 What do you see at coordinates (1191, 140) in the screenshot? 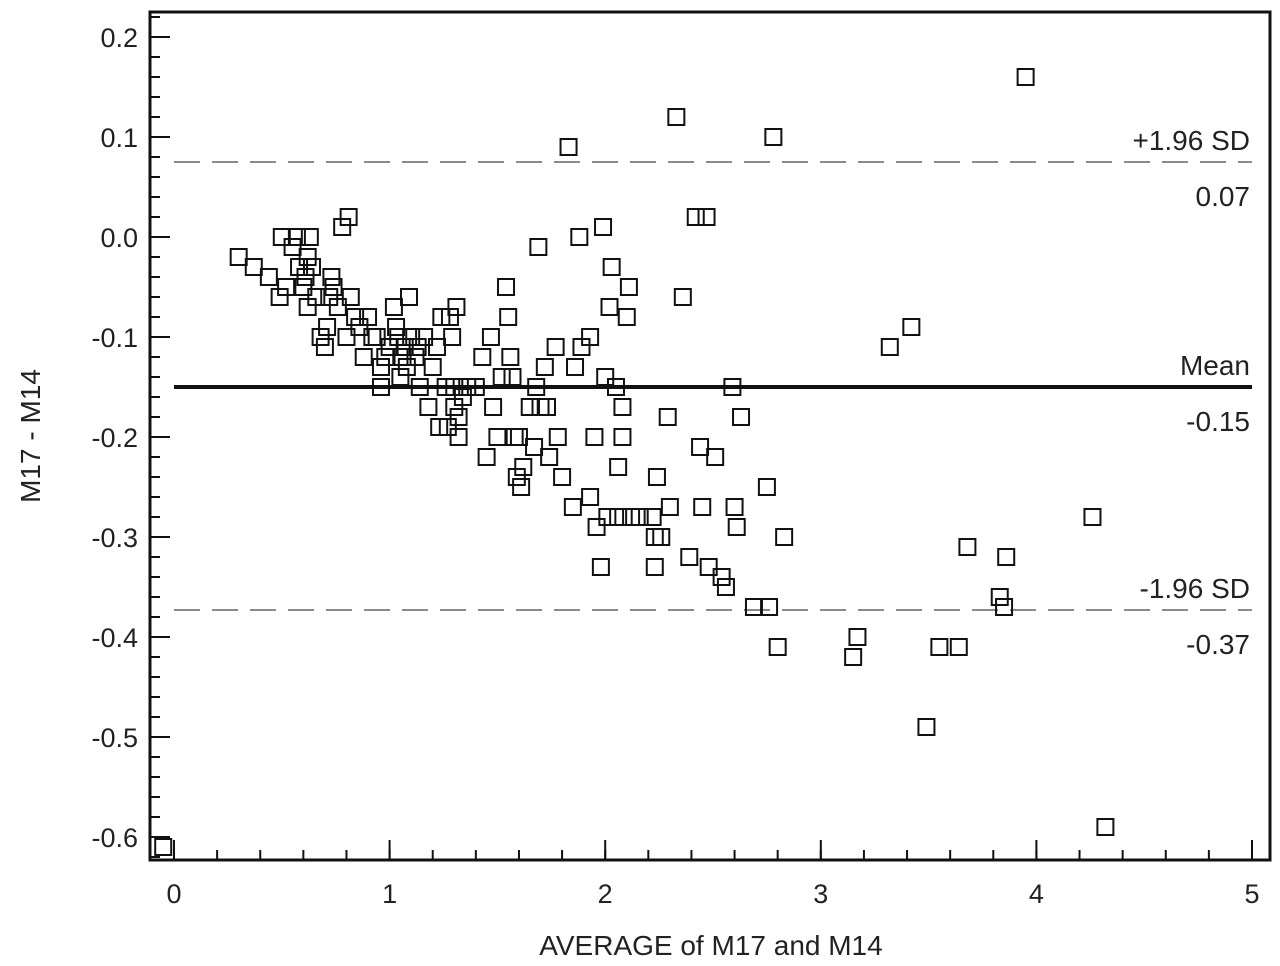
I see `upper-limit-label: +1.96 SD` at bounding box center [1191, 140].